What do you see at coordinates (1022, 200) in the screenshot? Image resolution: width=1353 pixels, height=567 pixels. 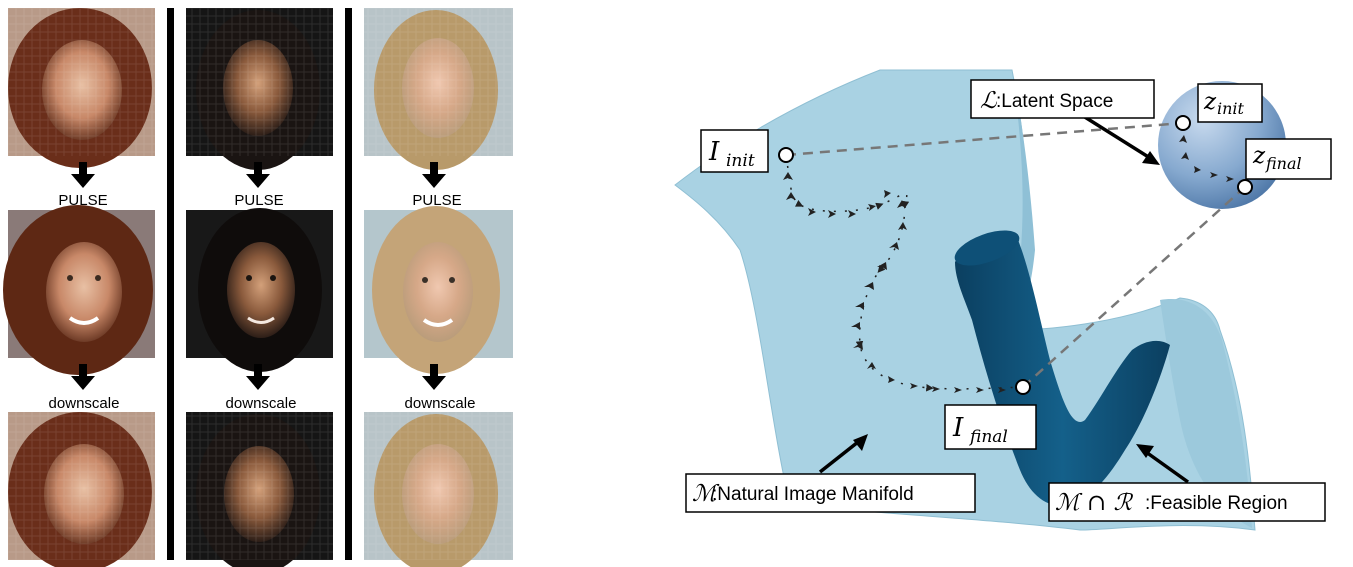 I see `manifold-fold` at bounding box center [1022, 200].